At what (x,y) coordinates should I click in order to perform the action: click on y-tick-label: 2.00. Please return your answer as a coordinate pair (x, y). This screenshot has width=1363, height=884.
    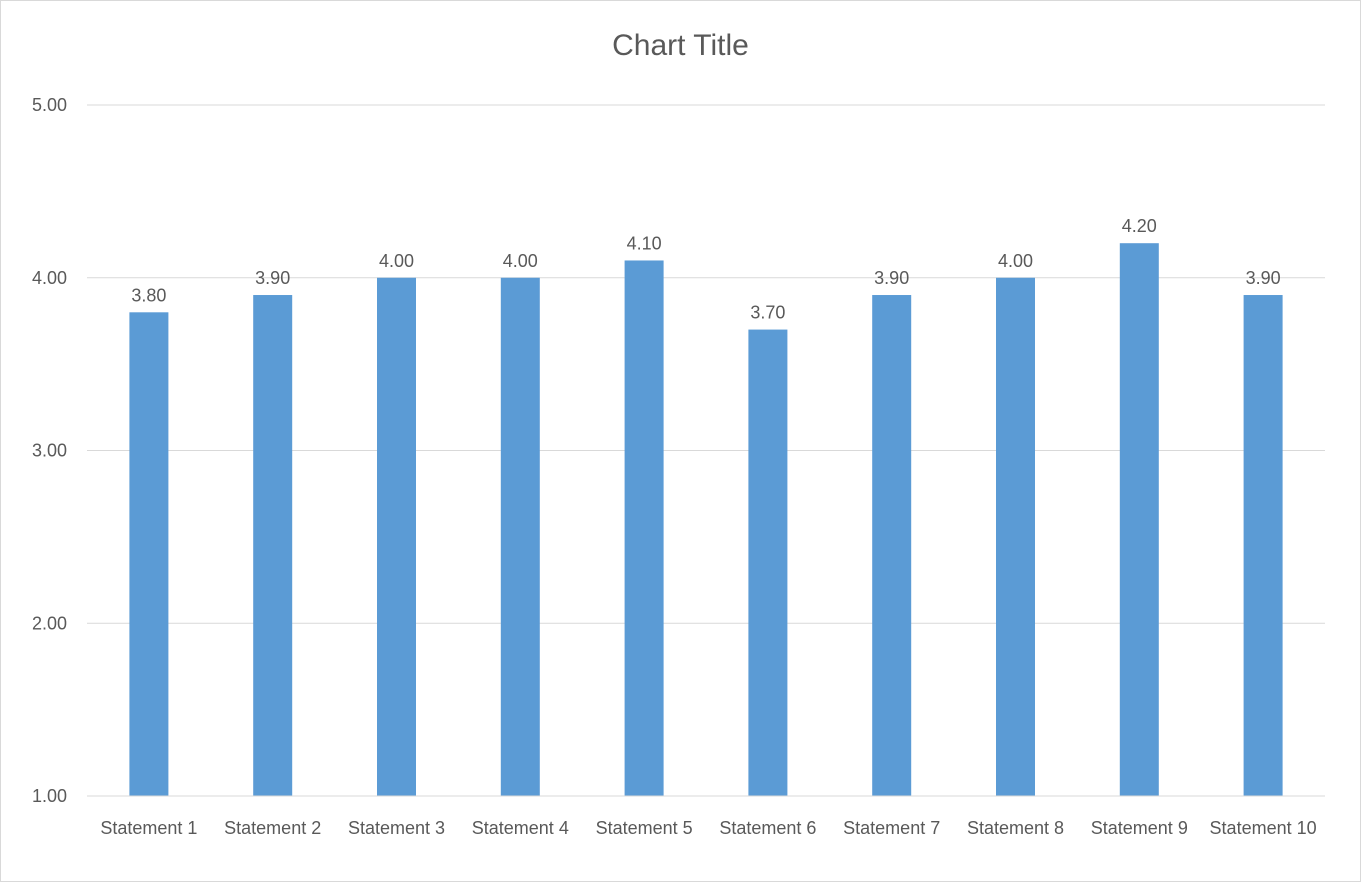
    Looking at the image, I should click on (49, 623).